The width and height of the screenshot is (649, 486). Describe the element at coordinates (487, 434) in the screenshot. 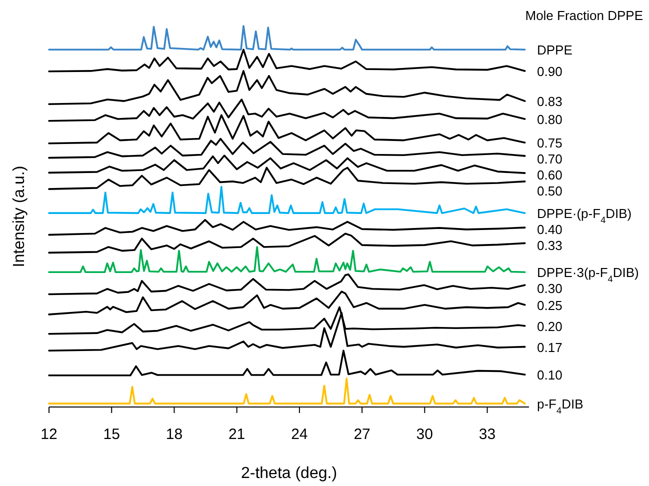

I see `x-tick-label: 33` at that location.